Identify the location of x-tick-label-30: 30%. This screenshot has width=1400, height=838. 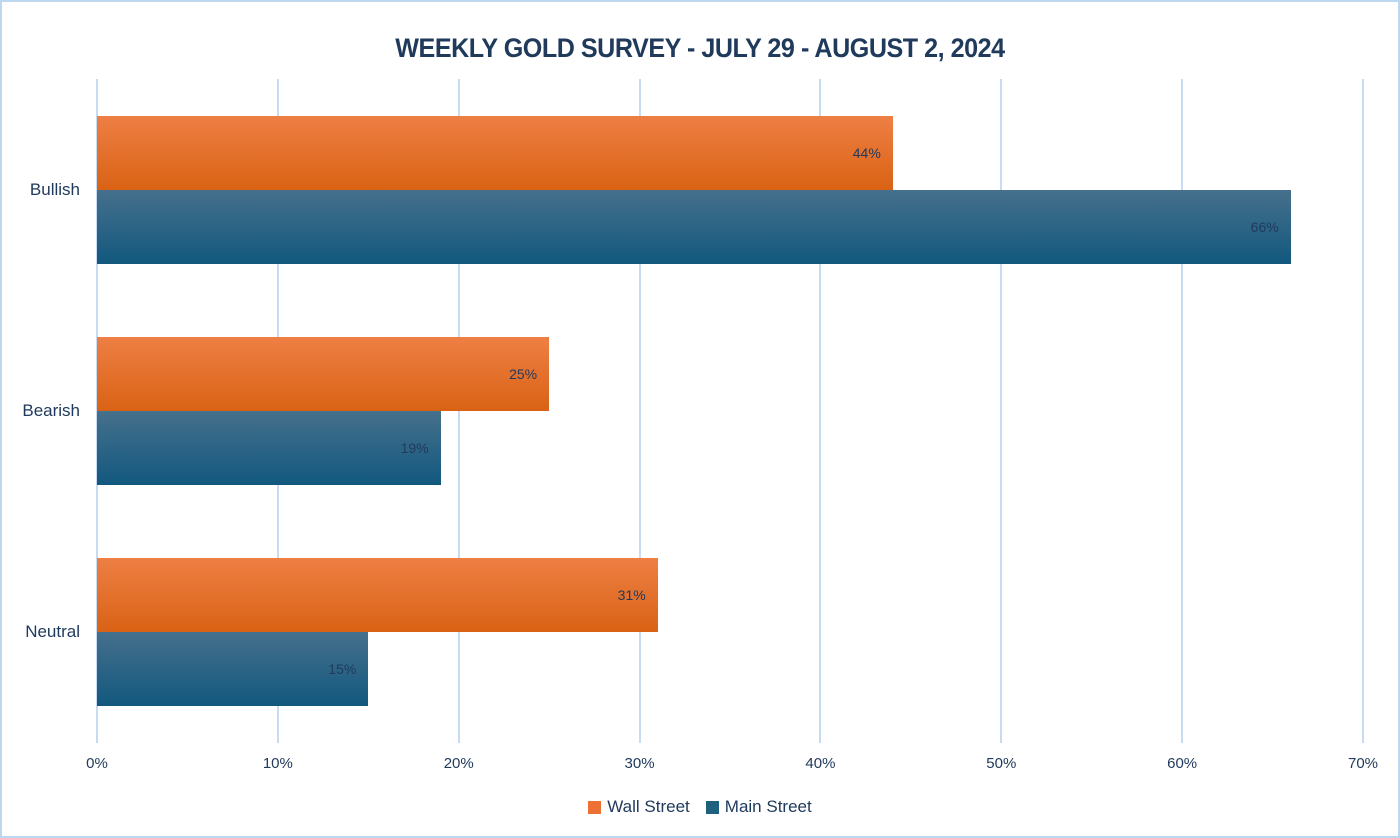
(639, 763).